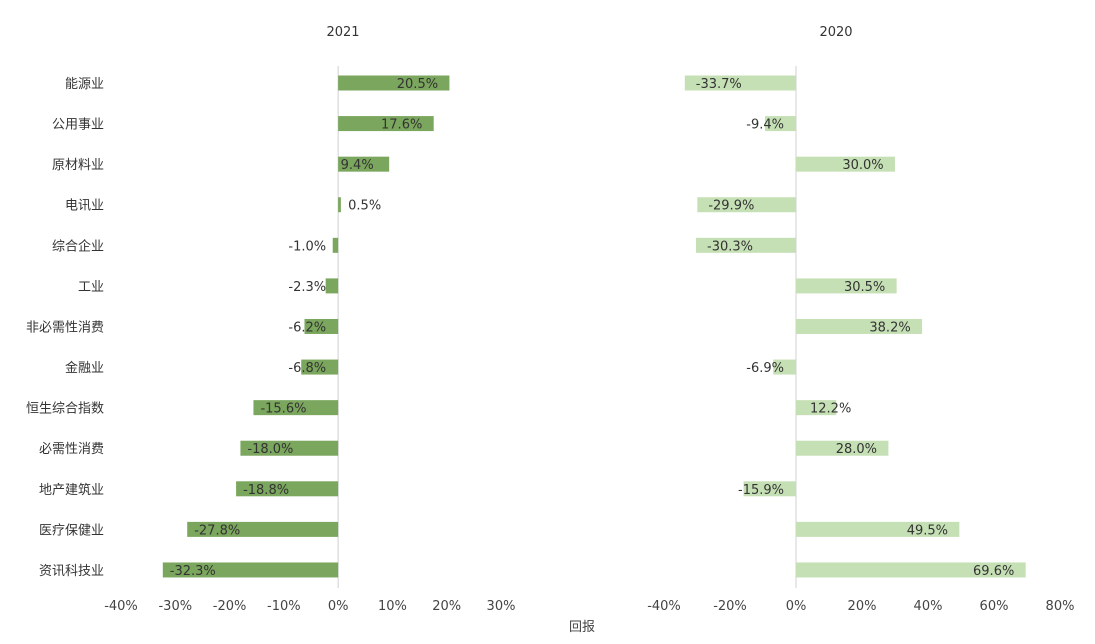 The width and height of the screenshot is (1095, 644). What do you see at coordinates (835, 32) in the screenshot?
I see `panel-title-2020: 2020` at bounding box center [835, 32].